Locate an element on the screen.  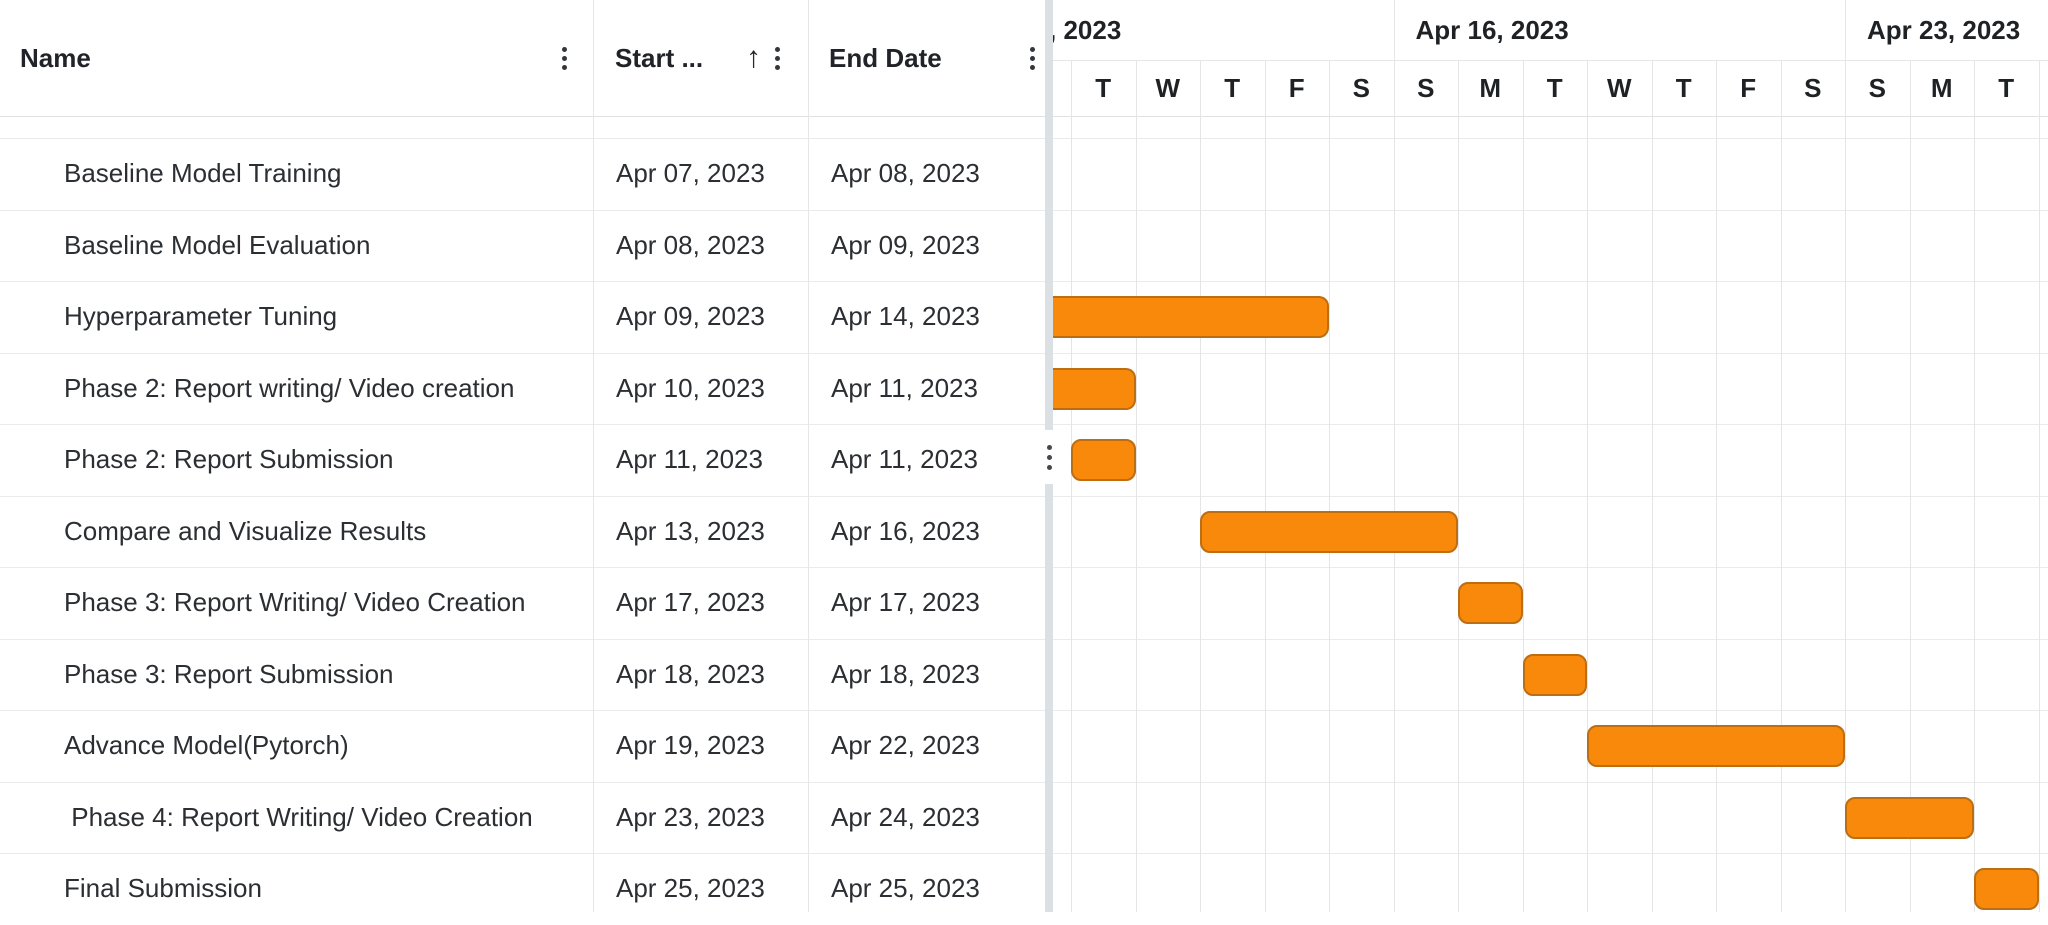
task-start-date-cell: Apr 13, 2023 is located at coordinates (690, 530).